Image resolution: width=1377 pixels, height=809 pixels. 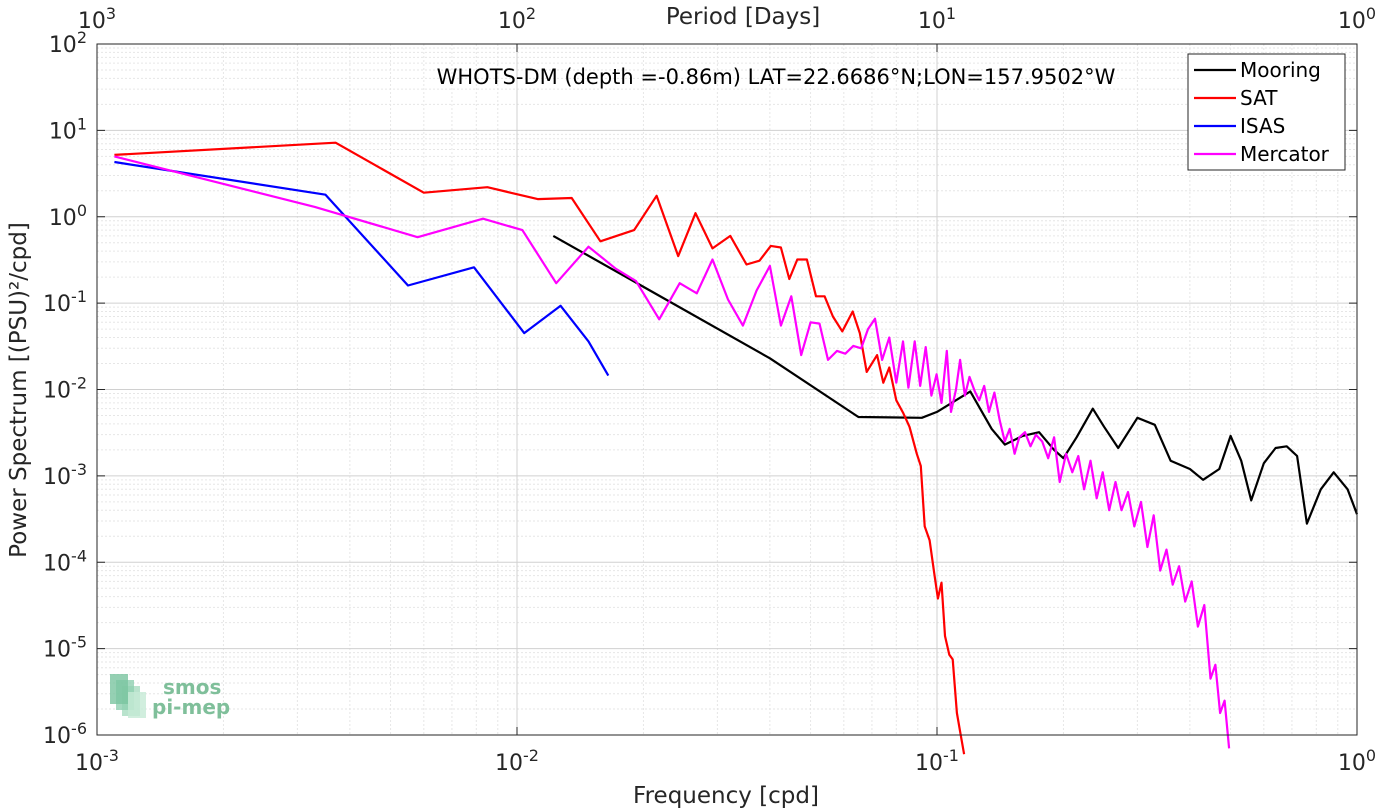 What do you see at coordinates (1280, 70) in the screenshot?
I see `legend-label-mooring: Mooring` at bounding box center [1280, 70].